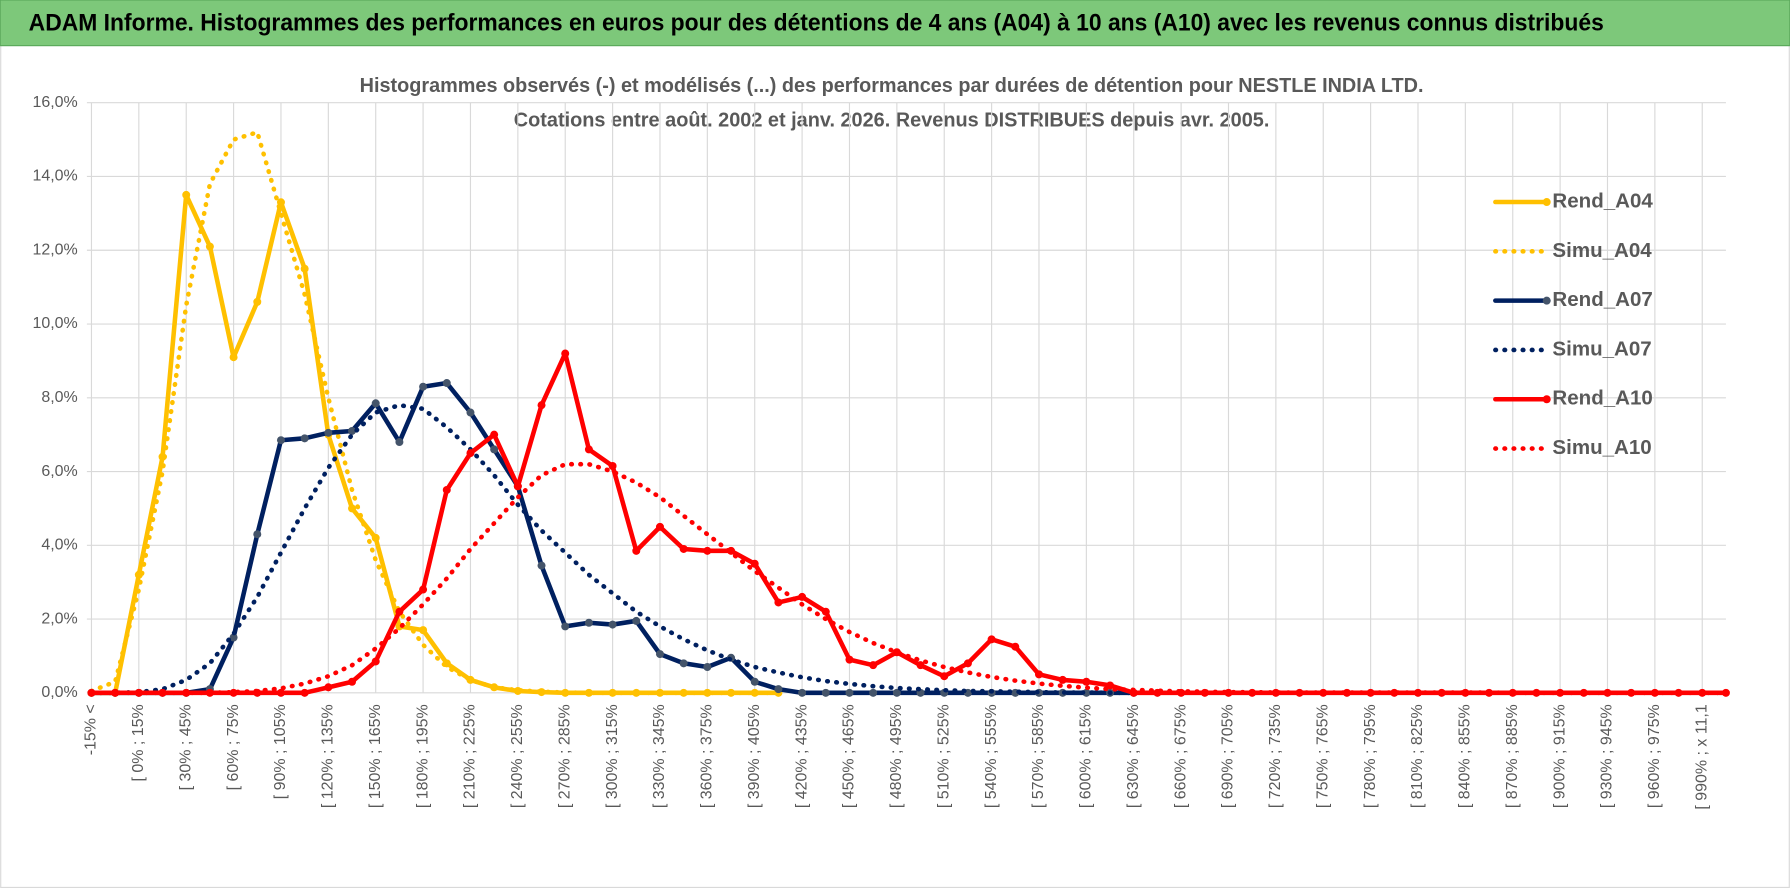  Describe the element at coordinates (895, 23) in the screenshot. I see `header-band` at that location.